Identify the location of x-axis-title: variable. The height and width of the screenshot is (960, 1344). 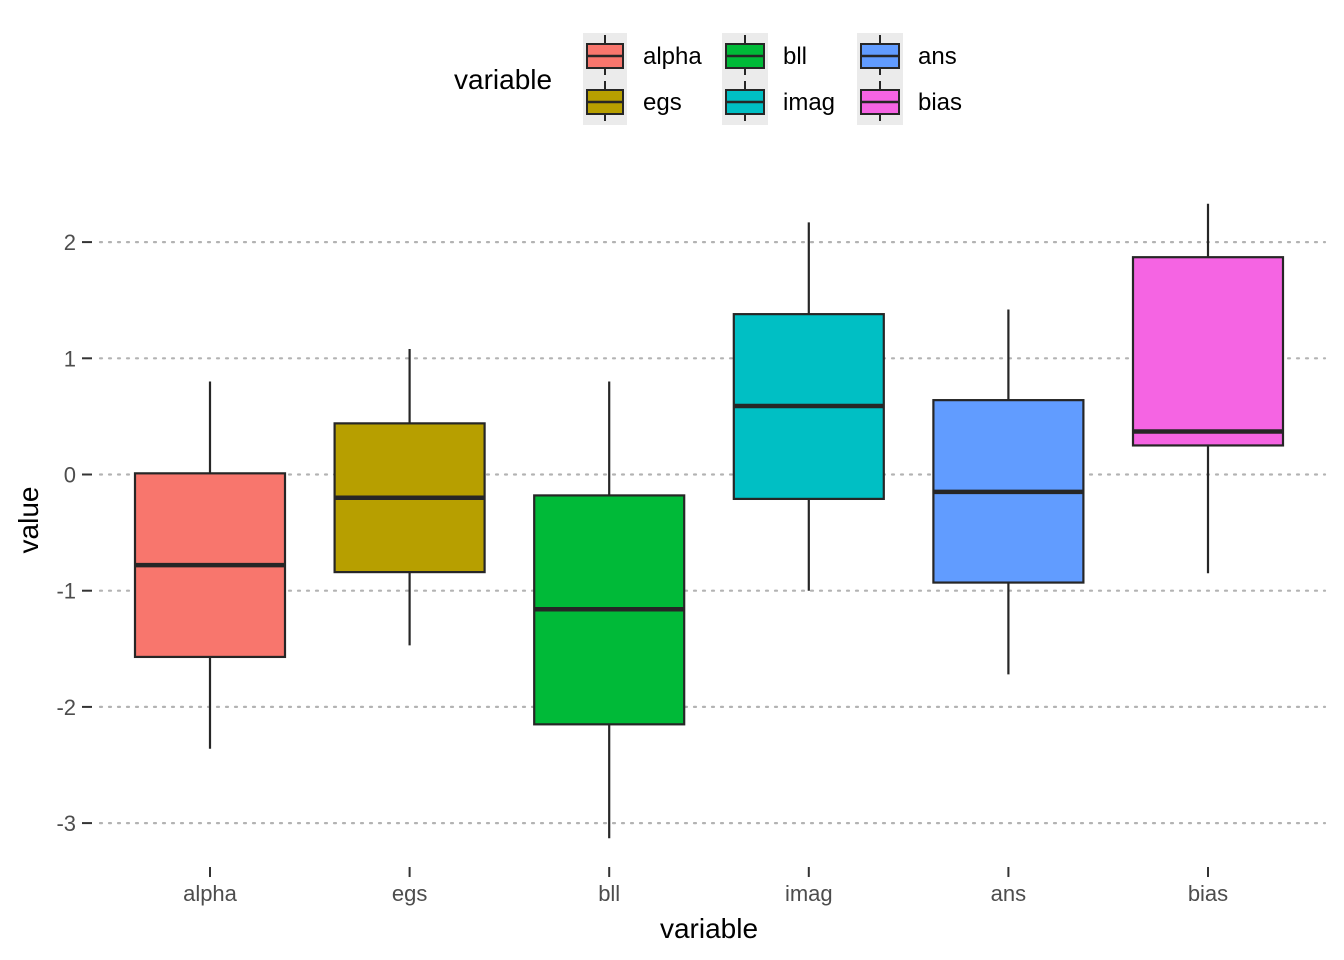
(709, 928).